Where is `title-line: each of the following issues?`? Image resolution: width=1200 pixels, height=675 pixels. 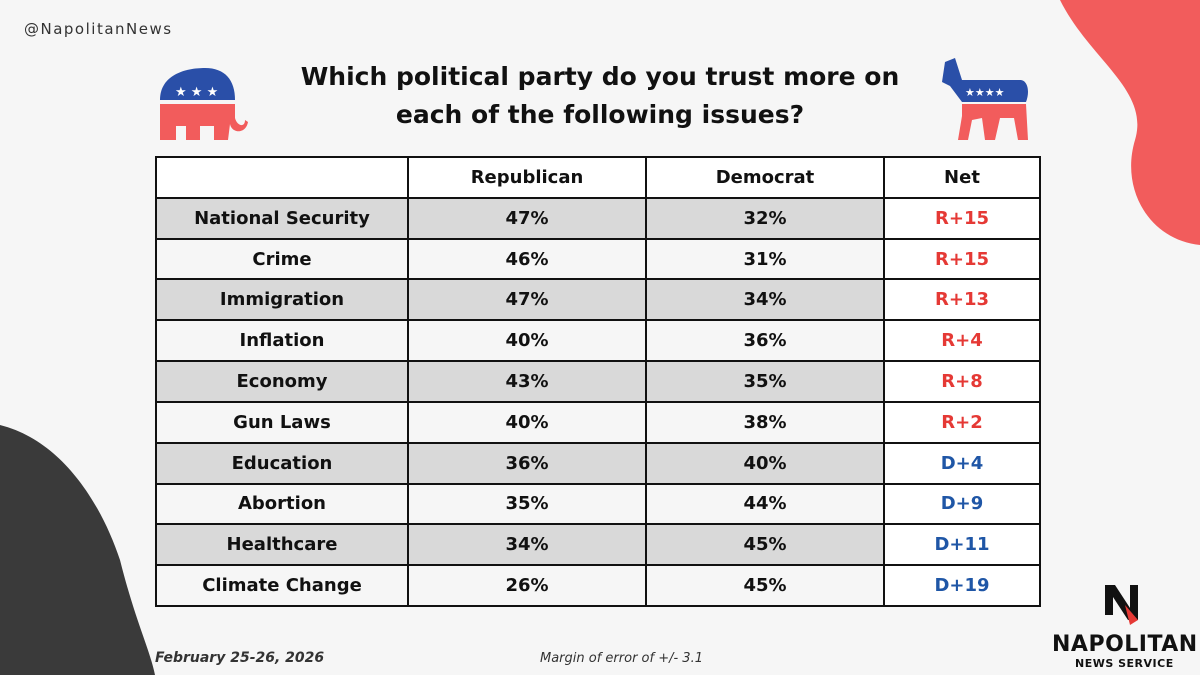
title-line: each of the following issues? is located at coordinates (600, 114).